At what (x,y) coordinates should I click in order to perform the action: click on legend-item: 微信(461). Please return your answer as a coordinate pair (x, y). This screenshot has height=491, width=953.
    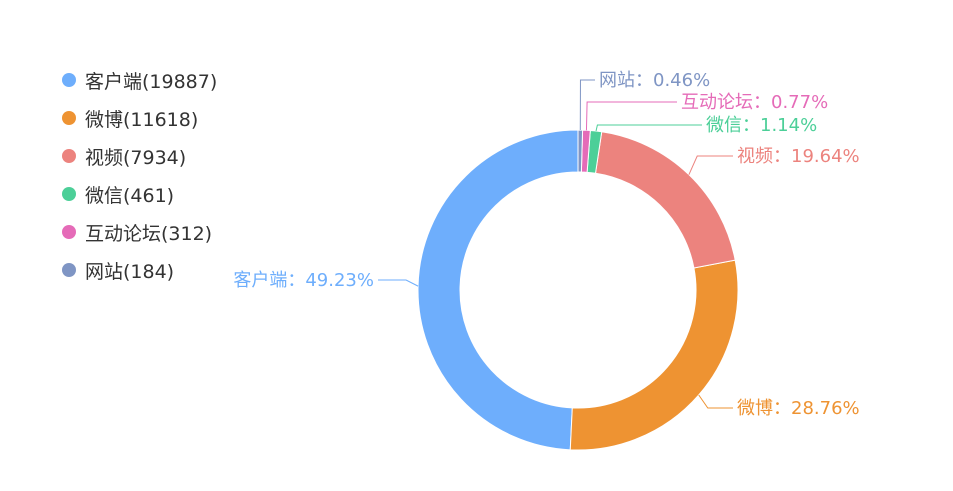
    Looking at the image, I should click on (139, 194).